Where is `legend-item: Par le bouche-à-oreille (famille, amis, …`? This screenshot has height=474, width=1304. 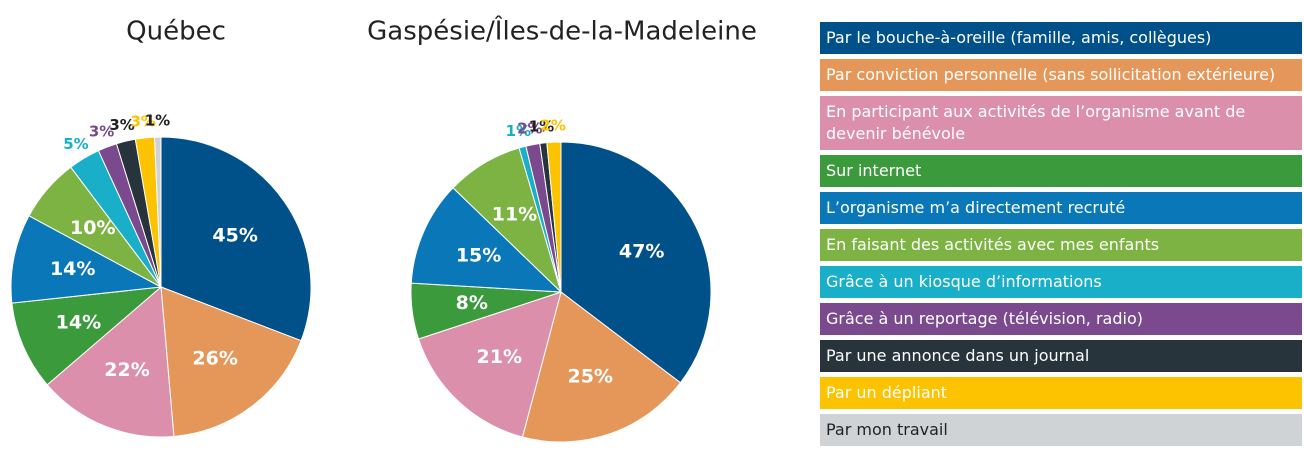 legend-item: Par le bouche-à-oreille (famille, amis, … is located at coordinates (1061, 38).